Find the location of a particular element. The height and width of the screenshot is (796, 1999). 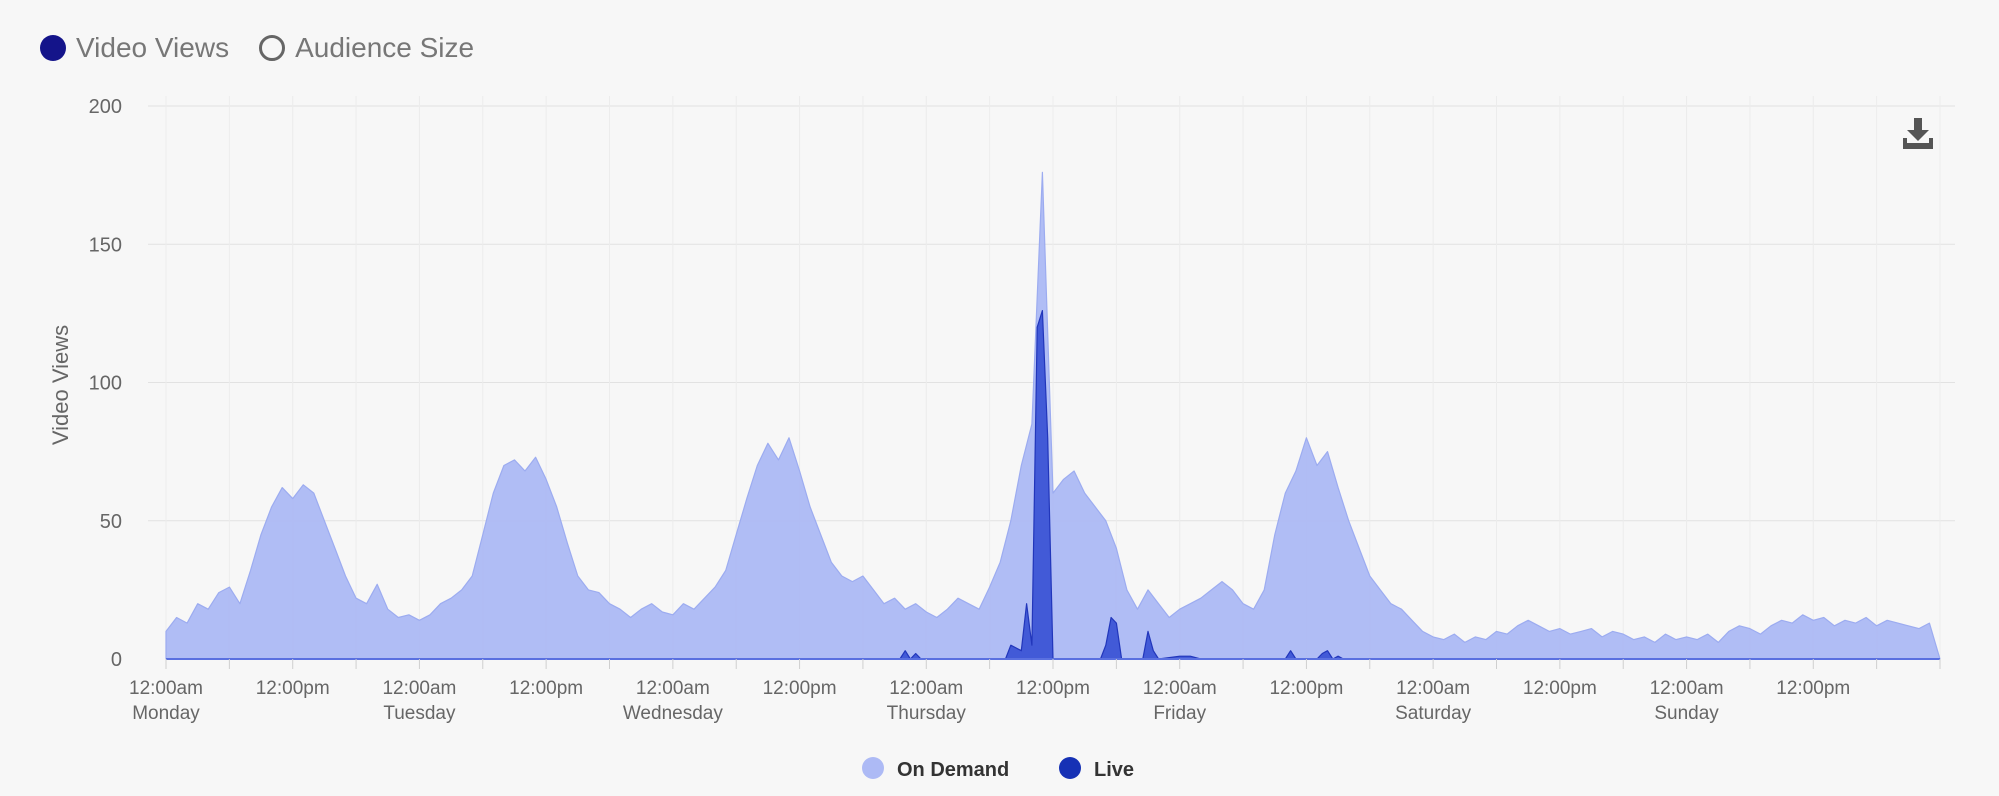

x-tick-day-label: Wednesday is located at coordinates (673, 713).